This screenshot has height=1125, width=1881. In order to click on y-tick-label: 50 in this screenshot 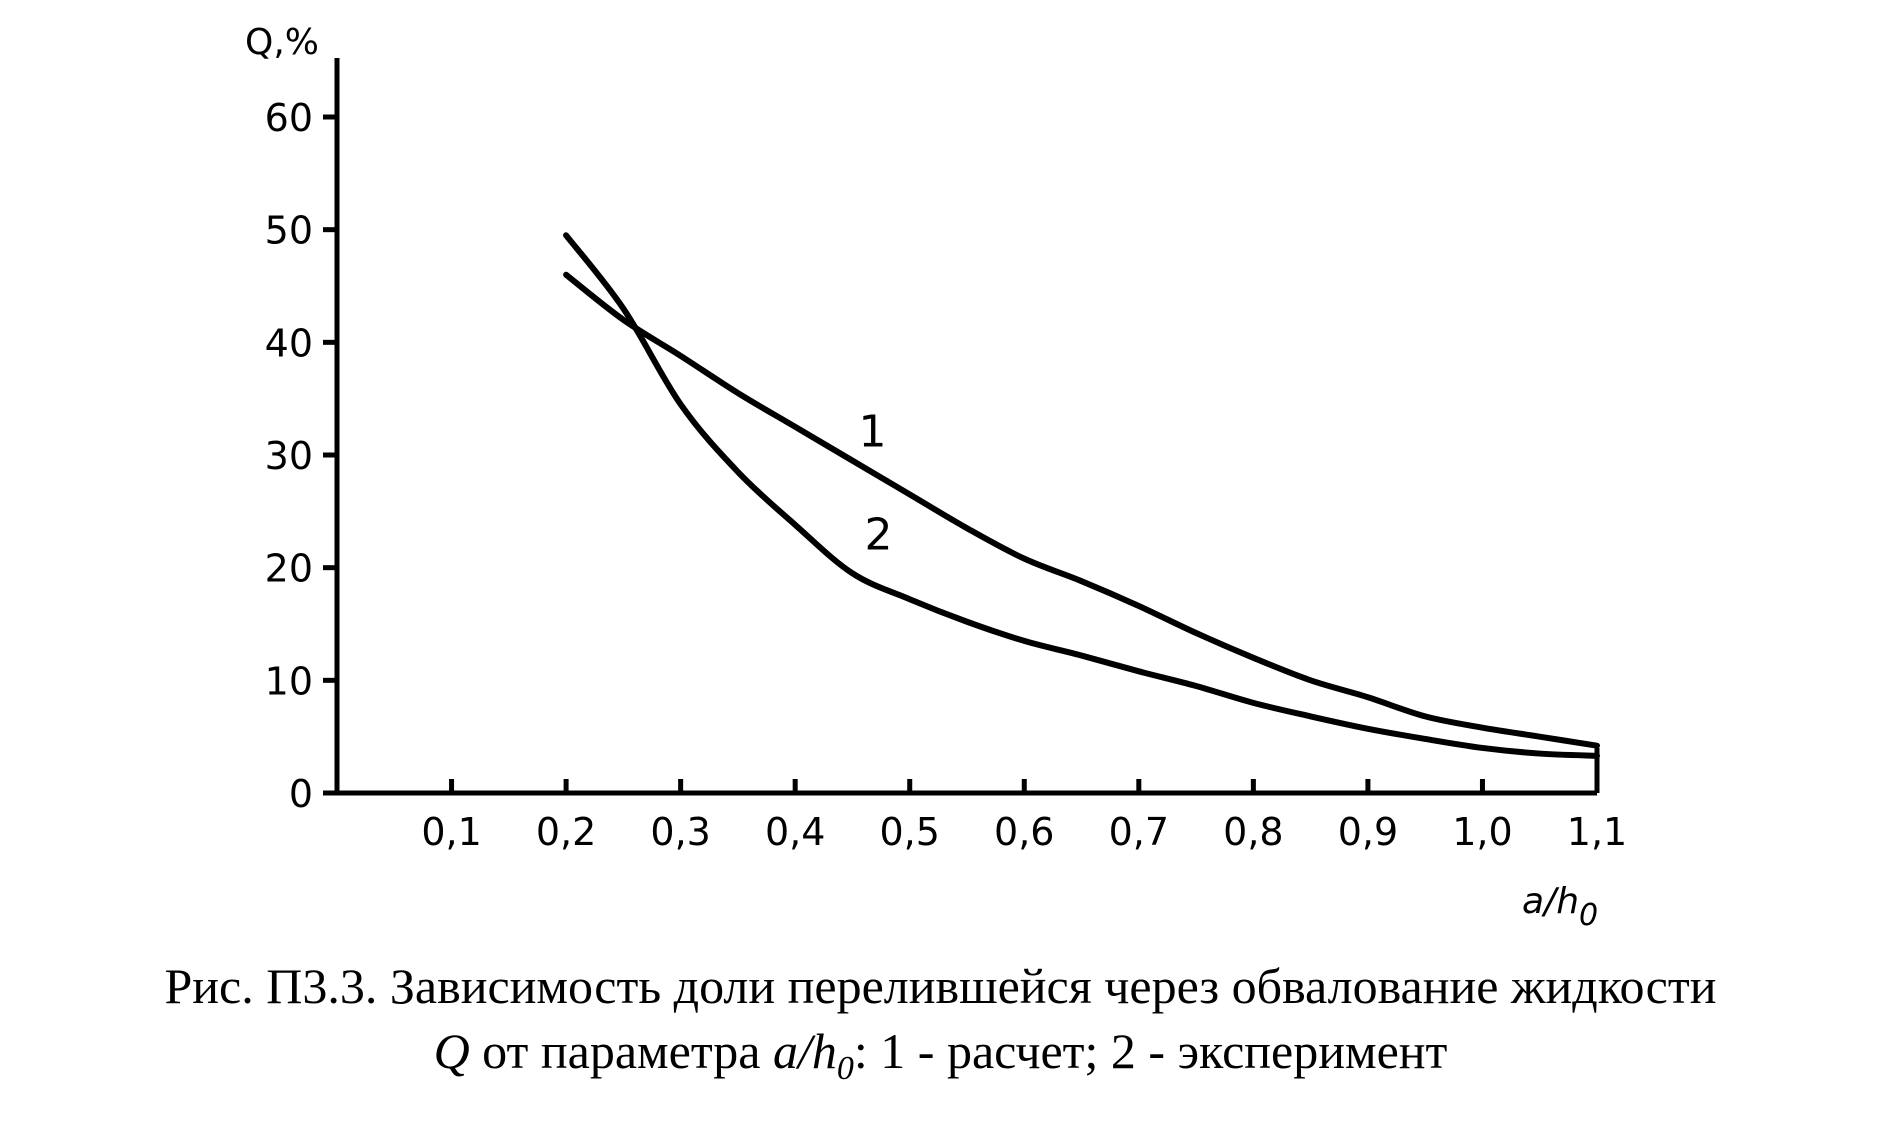, I will do `click(289, 231)`.